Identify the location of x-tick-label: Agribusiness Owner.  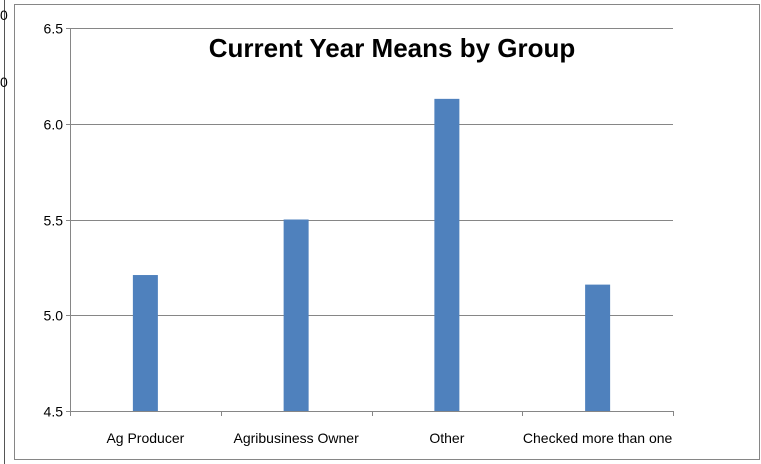
(296, 438).